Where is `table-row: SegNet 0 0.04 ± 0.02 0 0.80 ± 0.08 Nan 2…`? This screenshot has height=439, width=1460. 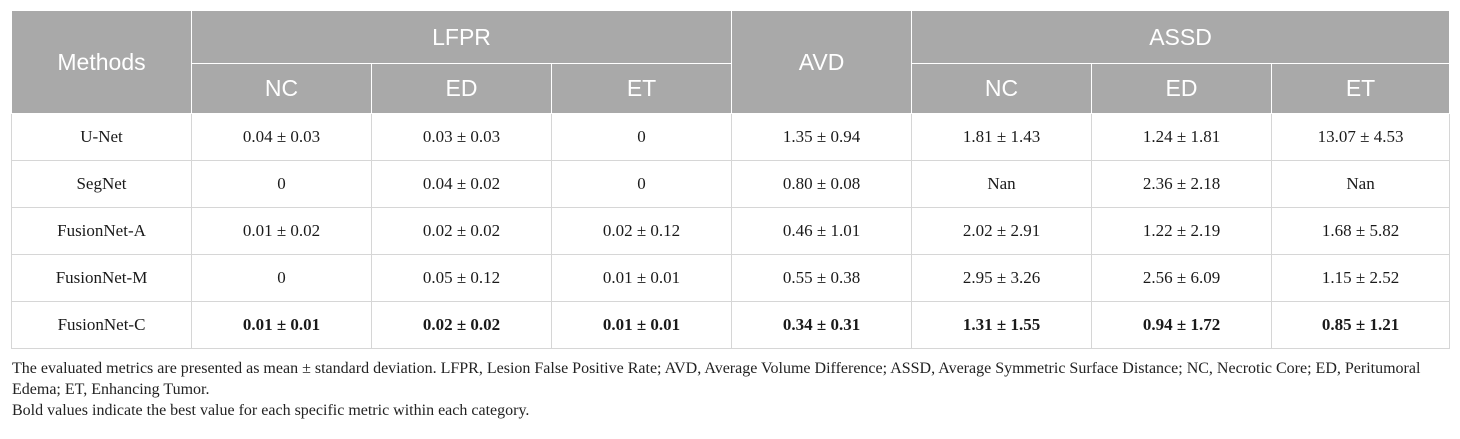
table-row: SegNet 0 0.04 ± 0.02 0 0.80 ± 0.08 Nan 2… is located at coordinates (731, 184).